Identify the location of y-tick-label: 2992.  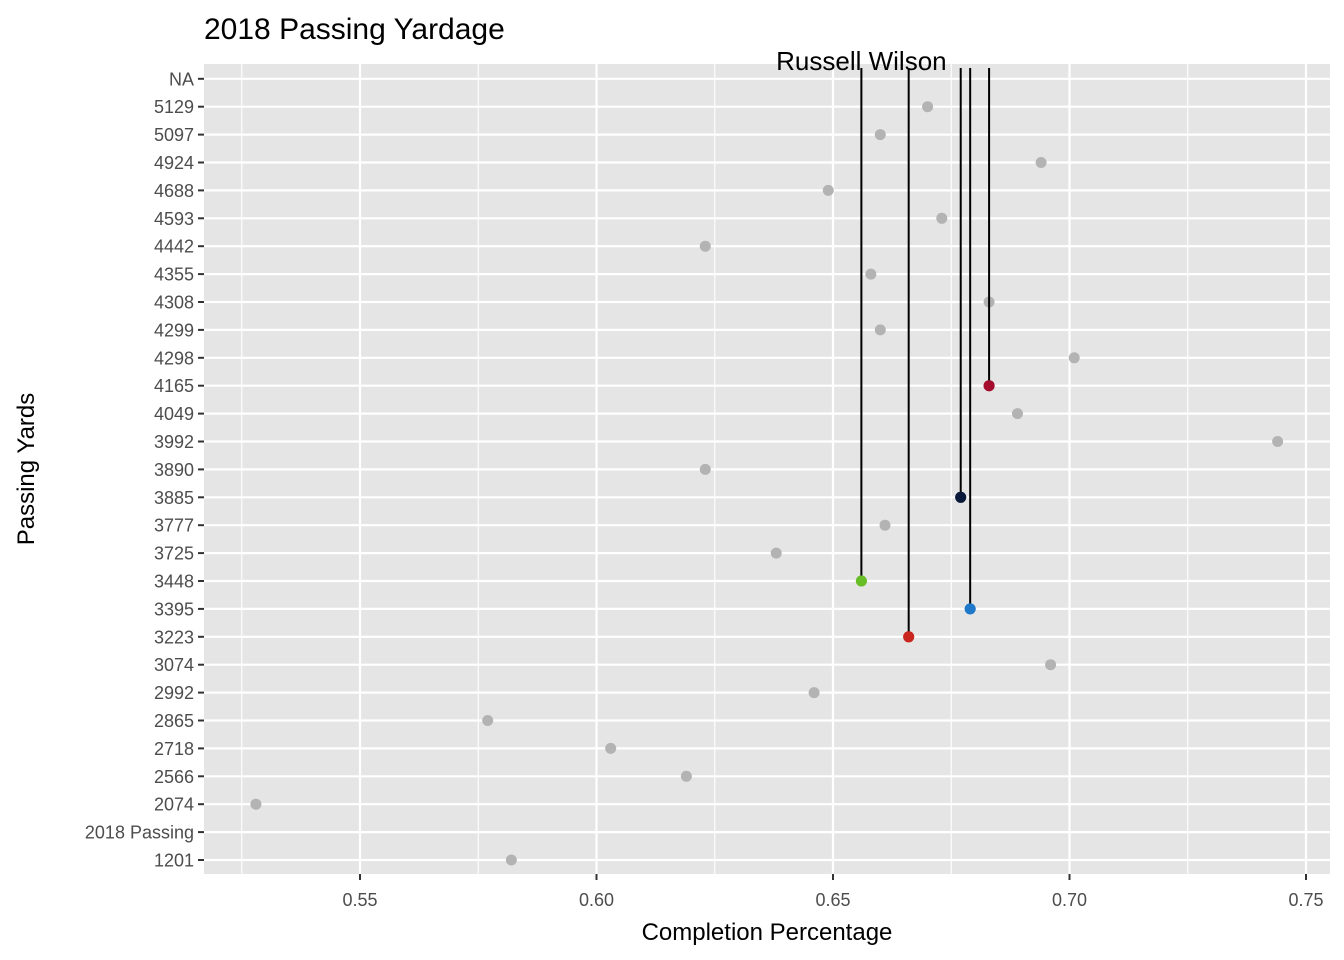
(174, 693).